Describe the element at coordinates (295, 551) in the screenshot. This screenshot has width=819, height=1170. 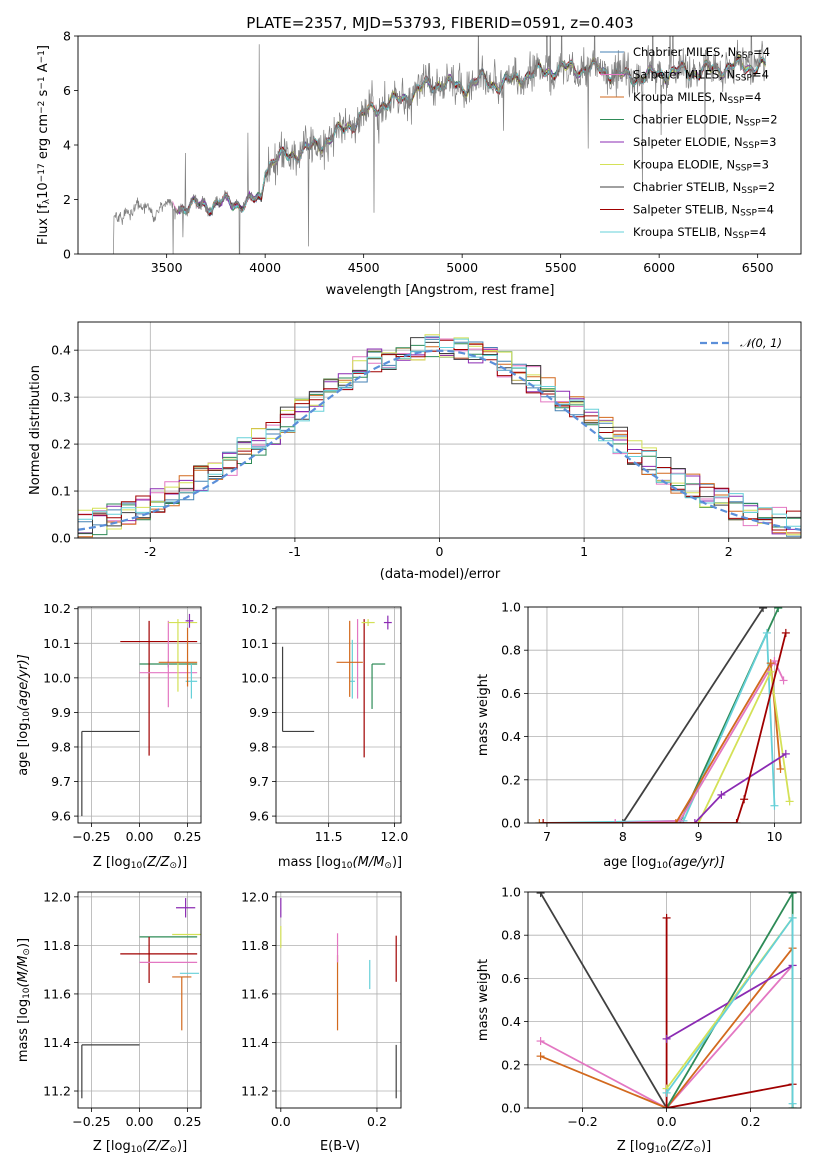
I see `x-tick-label: -1` at that location.